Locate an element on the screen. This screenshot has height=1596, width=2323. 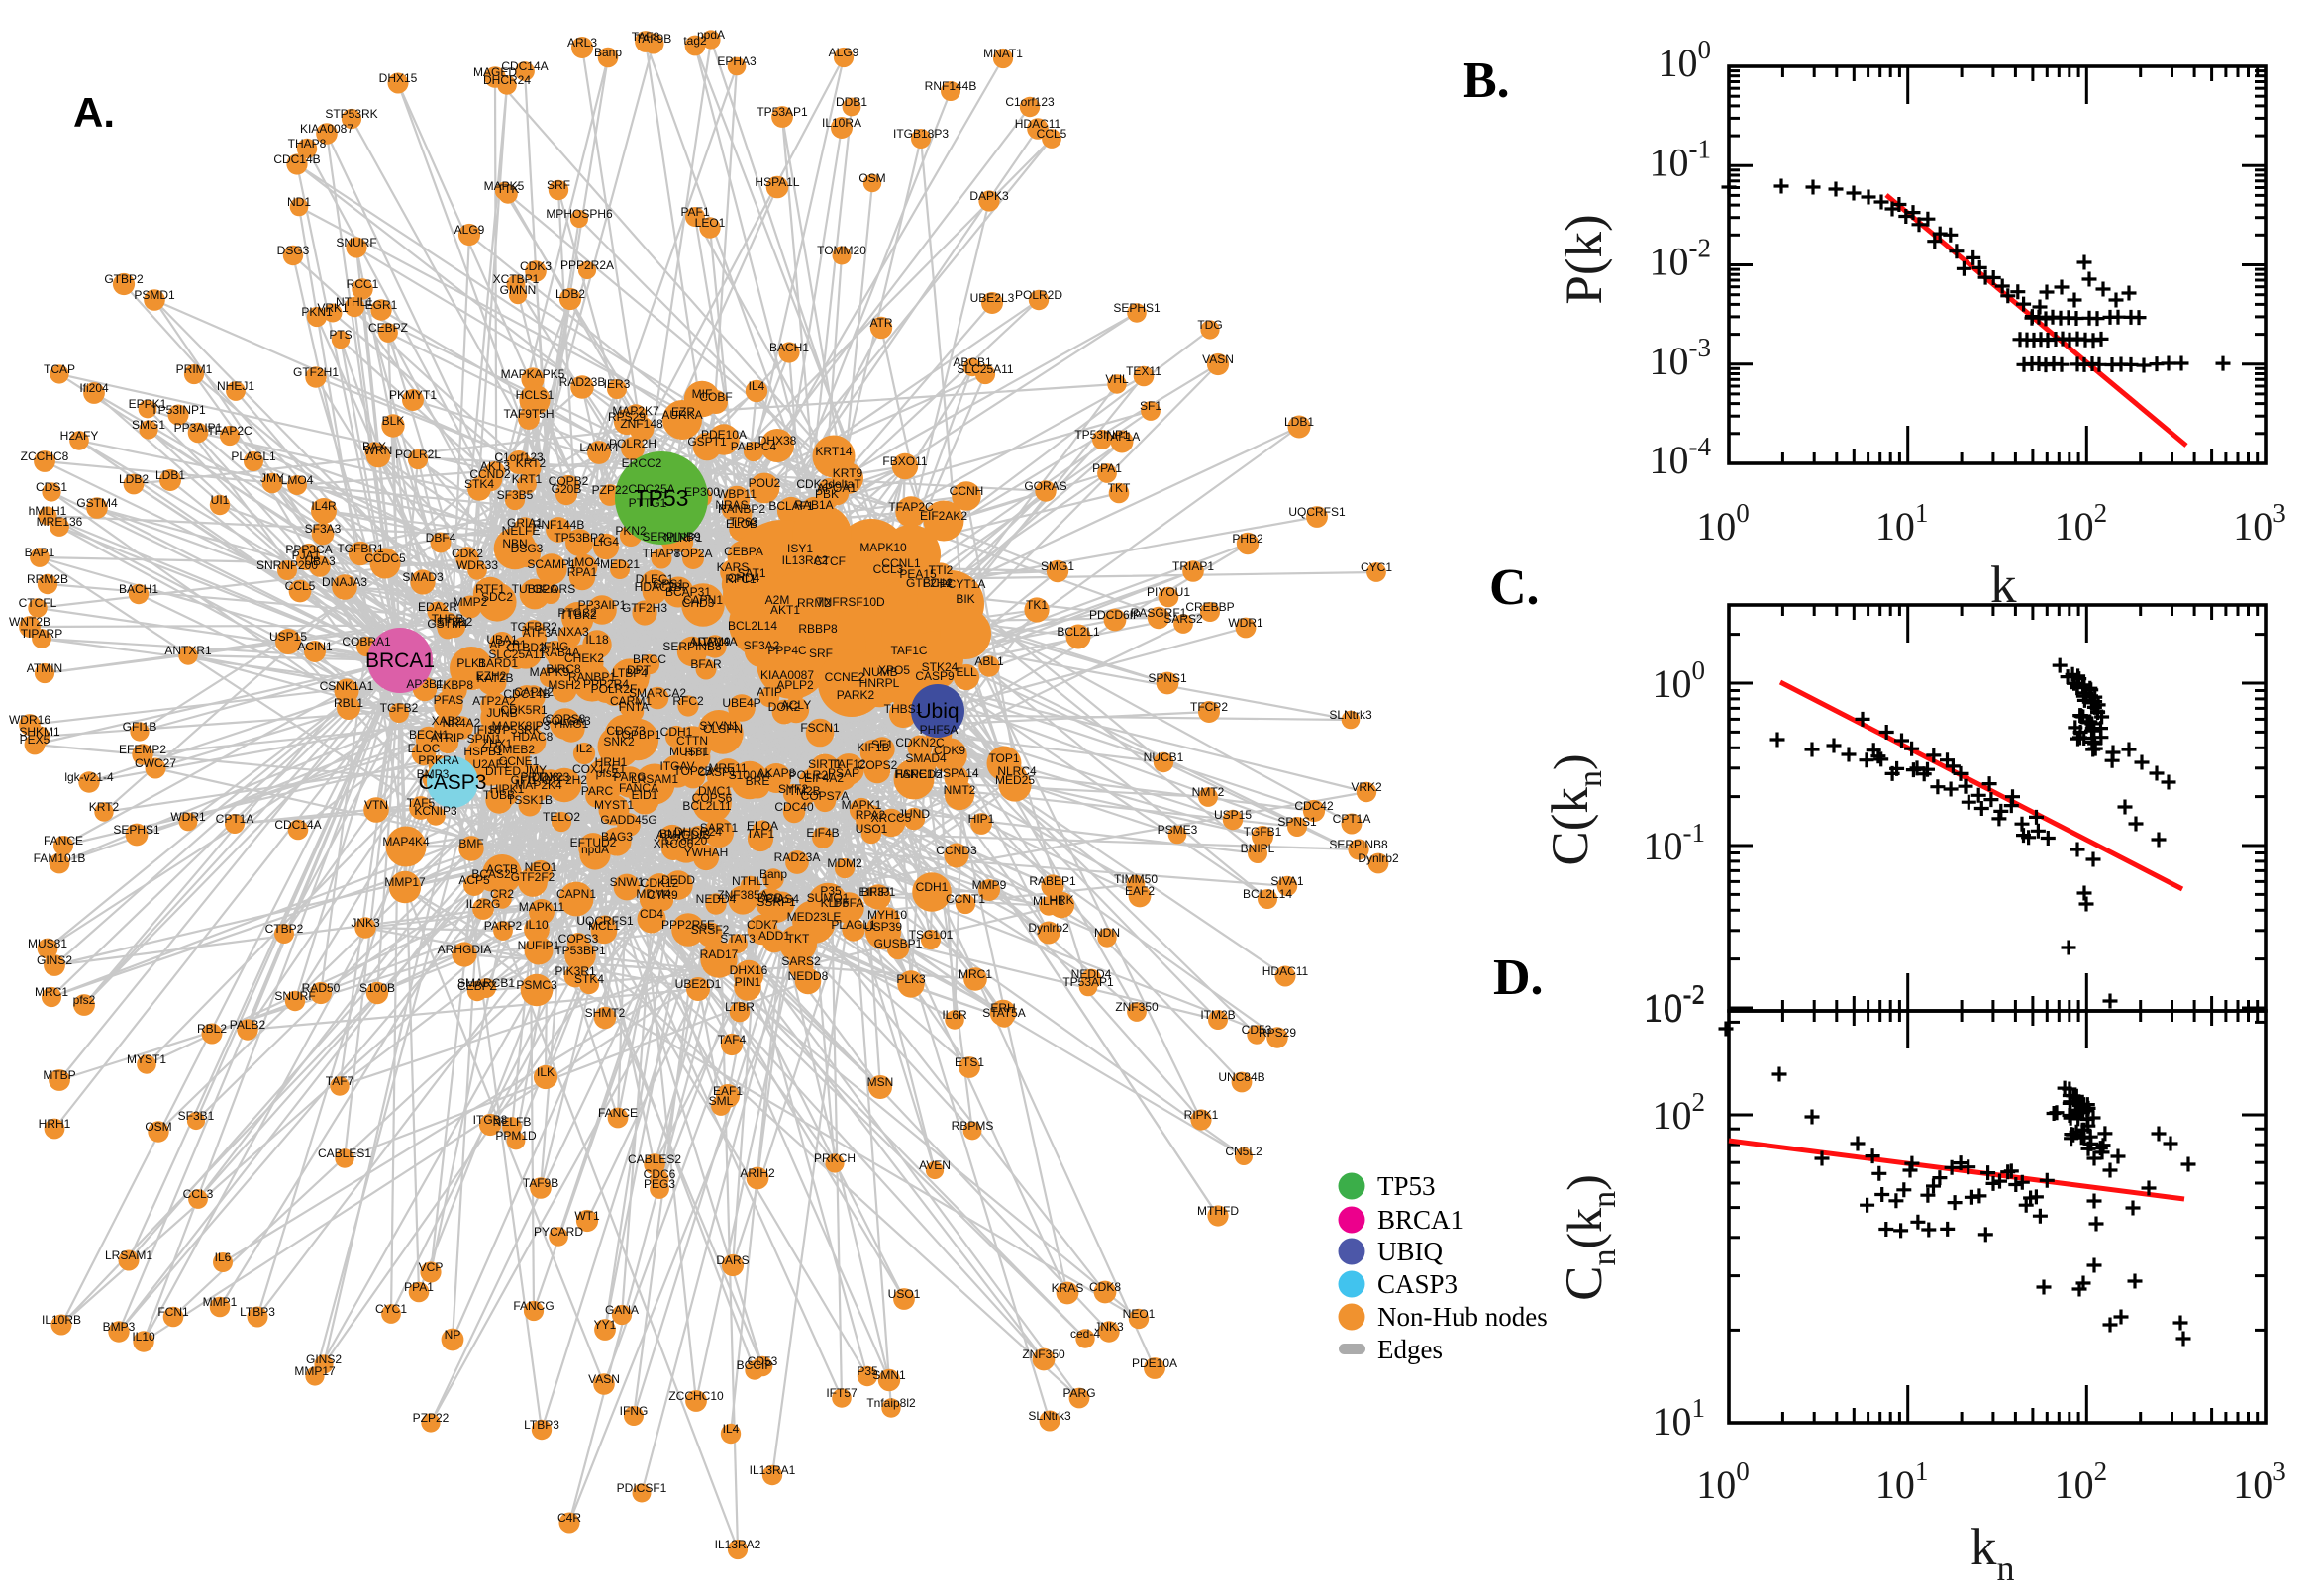
svg-text: GINS2 is located at coordinates (324, 1359).